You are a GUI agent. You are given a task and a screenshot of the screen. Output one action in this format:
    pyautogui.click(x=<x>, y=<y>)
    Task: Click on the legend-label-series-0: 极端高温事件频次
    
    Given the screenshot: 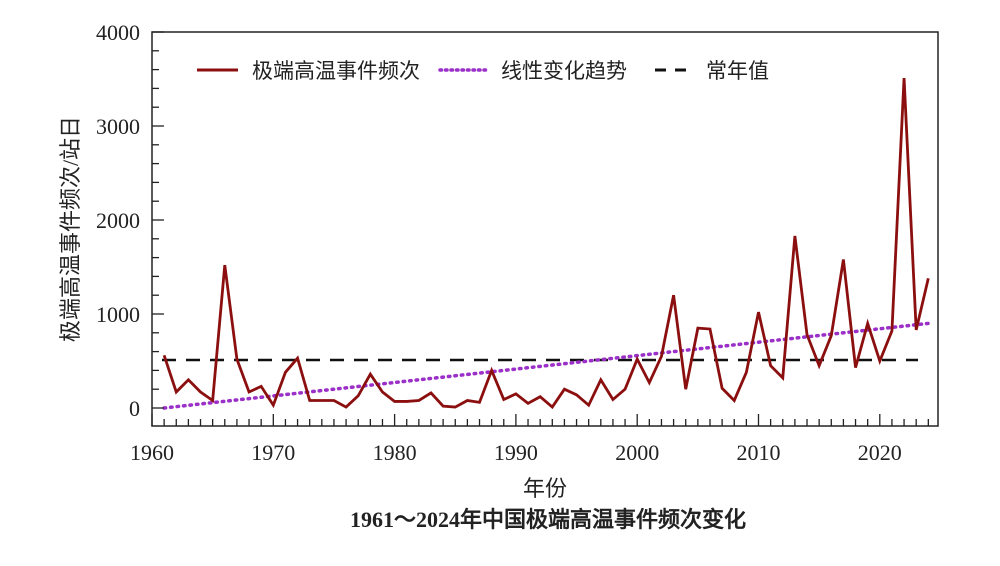 What is the action you would take?
    pyautogui.click(x=336, y=71)
    